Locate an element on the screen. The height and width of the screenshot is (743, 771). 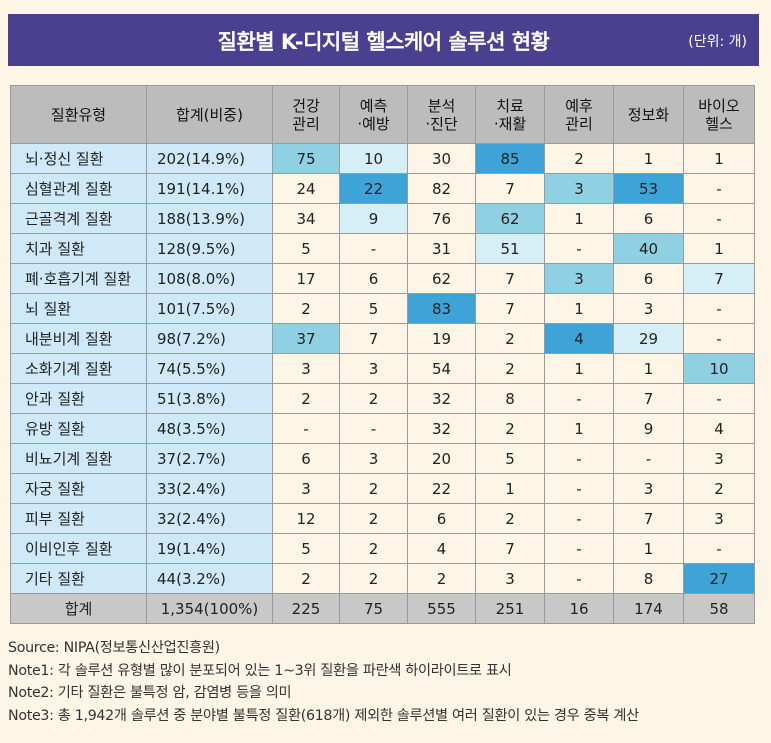
row-label: 비뇨기계 질환 is located at coordinates (78, 458).